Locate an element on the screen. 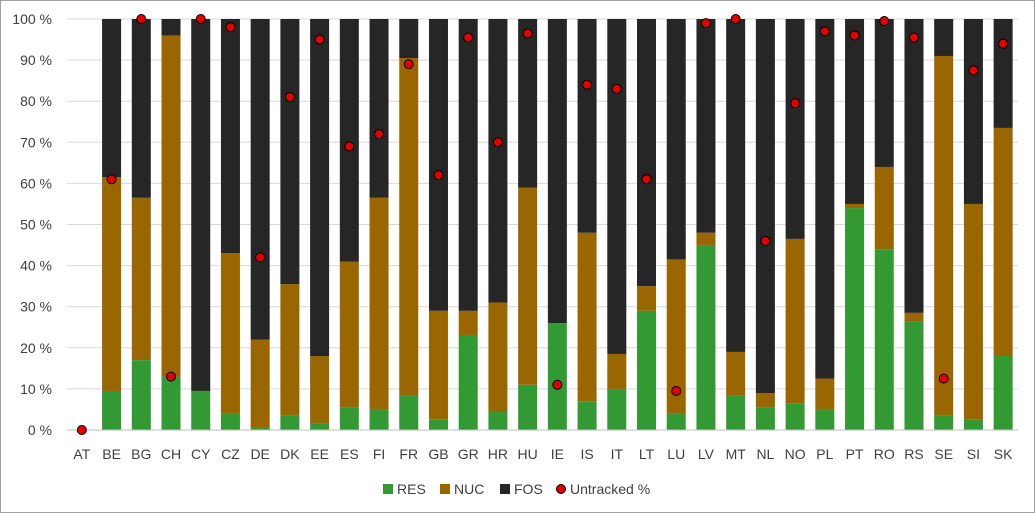 The image size is (1035, 513). untracked-point-no is located at coordinates (795, 103).